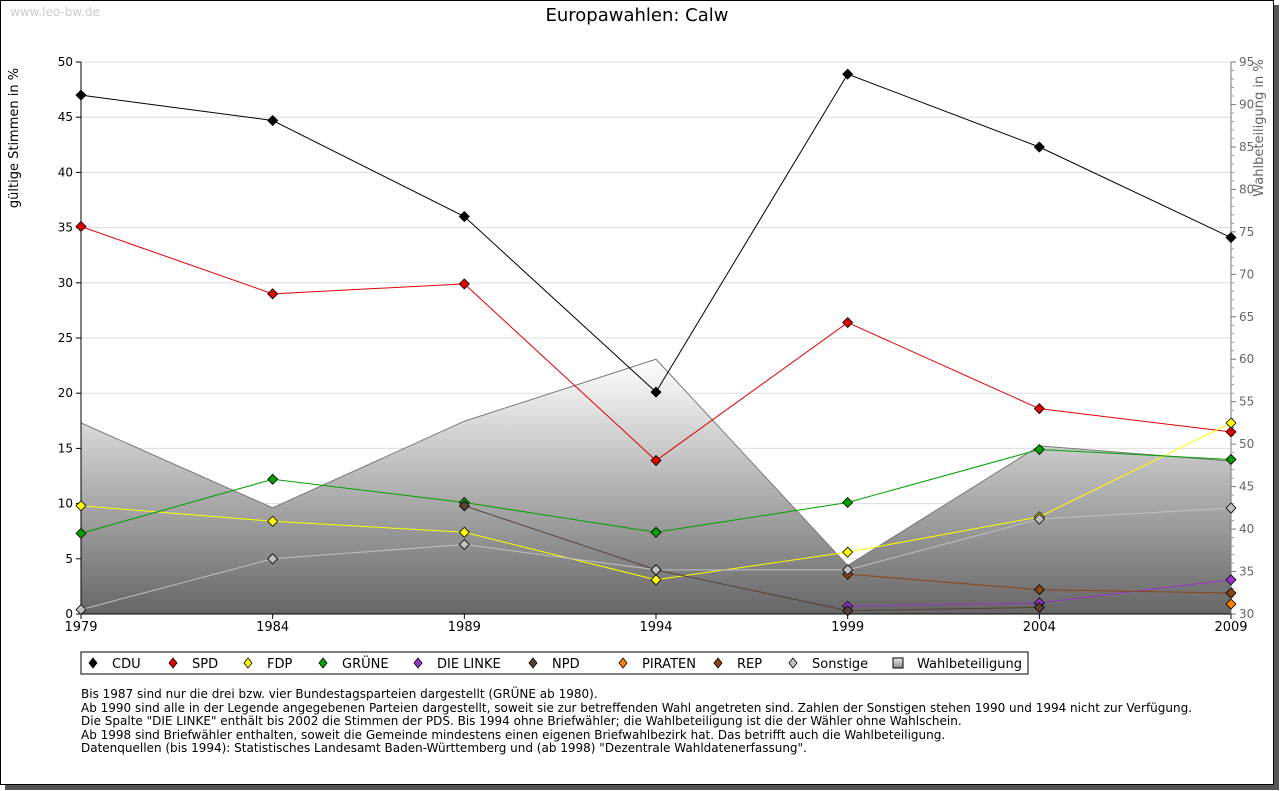 The width and height of the screenshot is (1280, 791). I want to click on legend-label: REP, so click(749, 664).